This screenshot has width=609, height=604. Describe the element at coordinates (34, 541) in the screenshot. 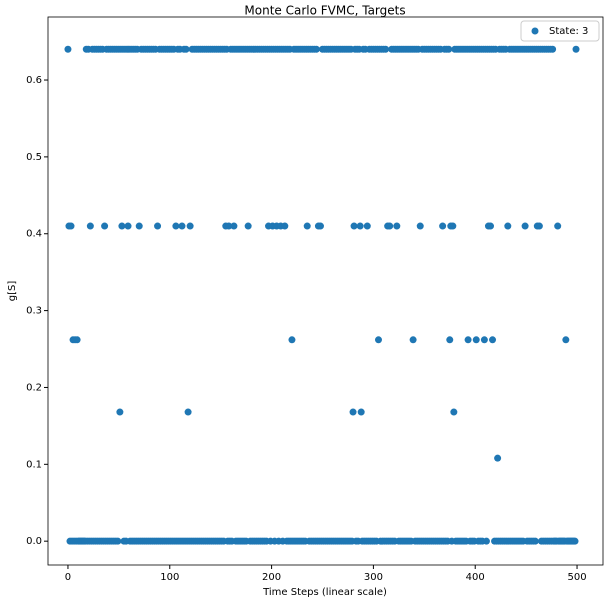

I see `y-tick-label: 0.0` at that location.